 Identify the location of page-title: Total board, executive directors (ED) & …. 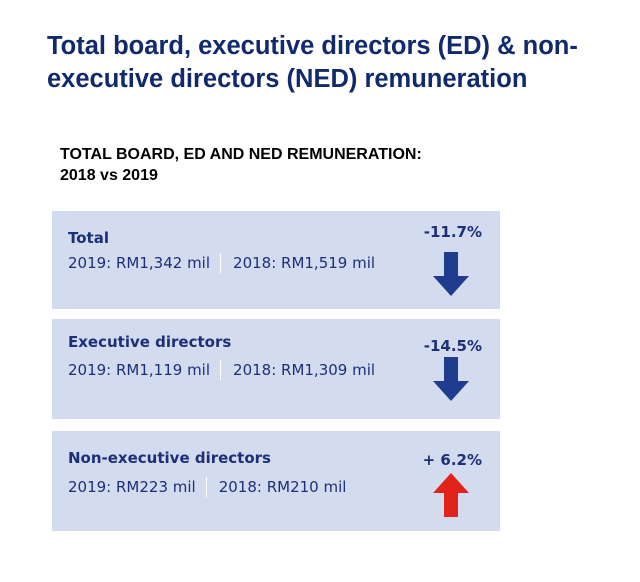
(312, 62).